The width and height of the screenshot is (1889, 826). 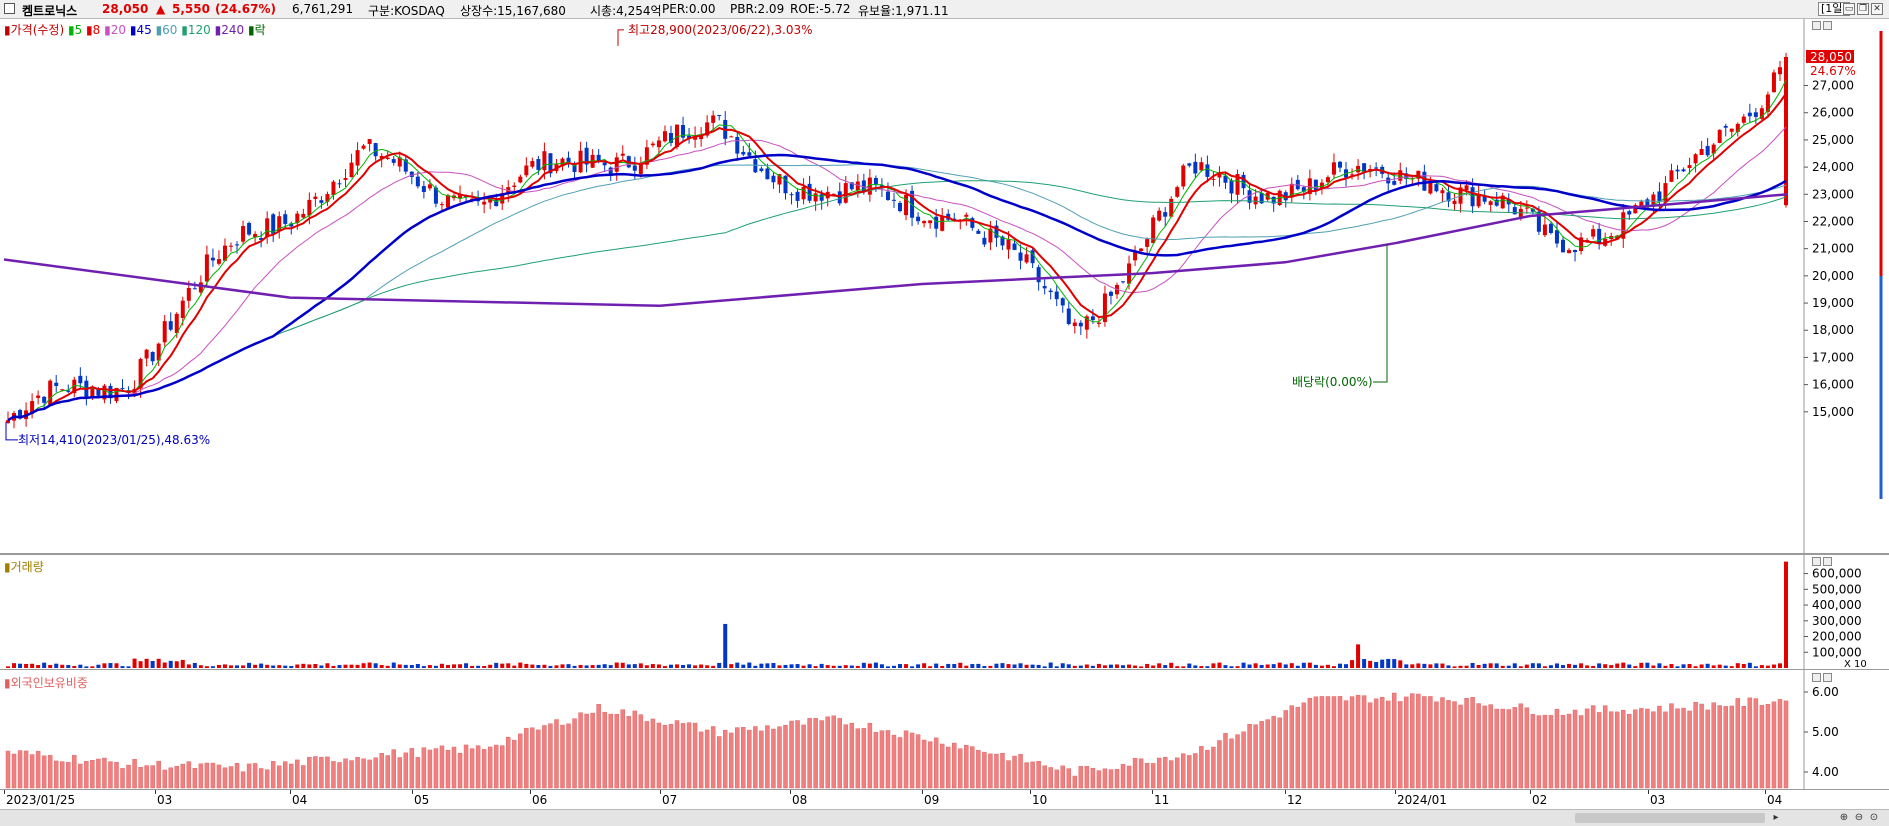 What do you see at coordinates (1837, 574) in the screenshot?
I see `y-tick-label: 600,000` at bounding box center [1837, 574].